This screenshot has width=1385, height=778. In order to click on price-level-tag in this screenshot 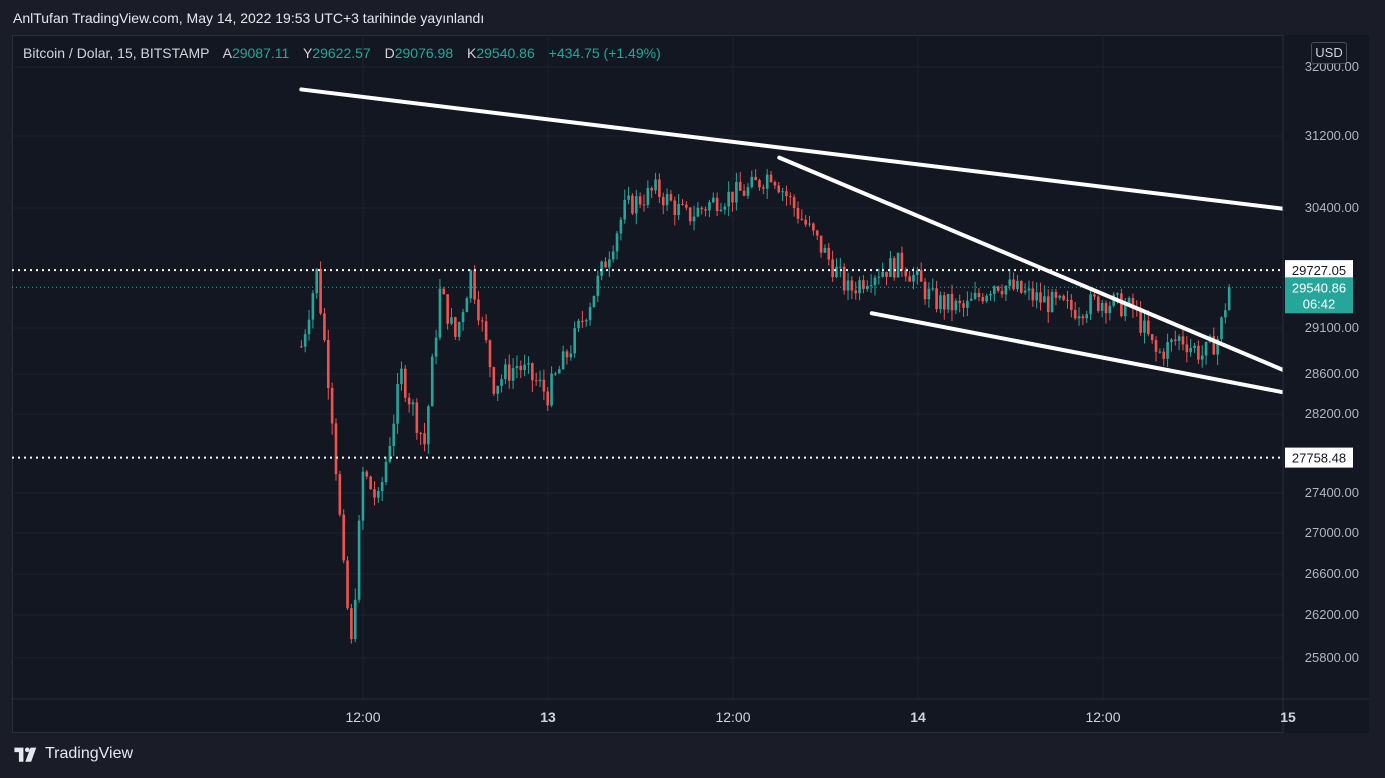, I will do `click(1319, 270)`.